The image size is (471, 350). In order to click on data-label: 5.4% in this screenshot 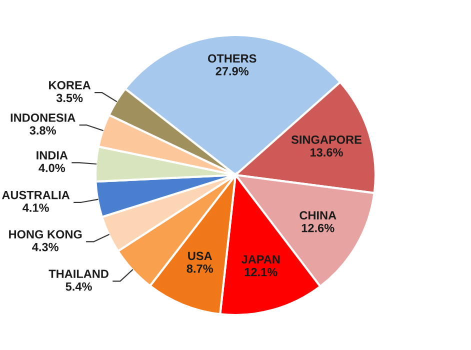, I will do `click(79, 286)`.